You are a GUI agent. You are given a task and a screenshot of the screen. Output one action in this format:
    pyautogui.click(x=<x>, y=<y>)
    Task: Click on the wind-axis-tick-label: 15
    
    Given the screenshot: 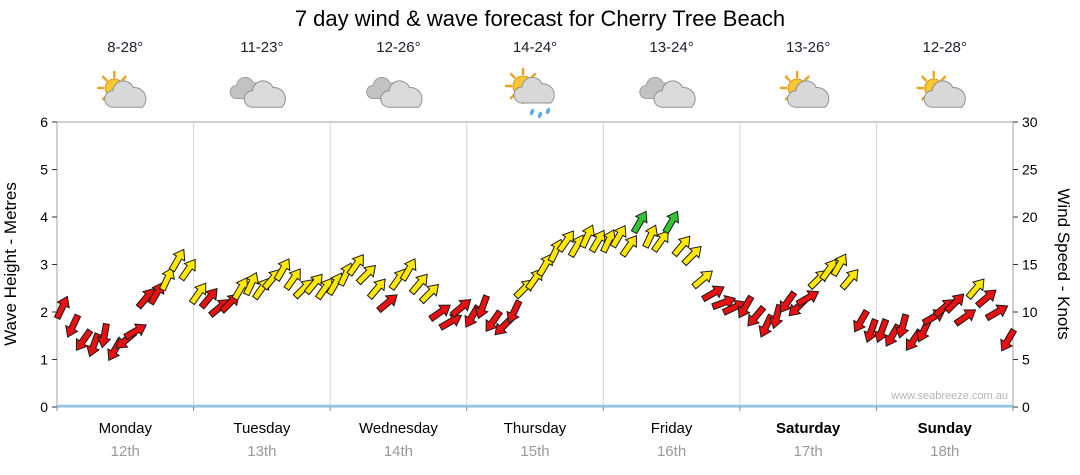 What is the action you would take?
    pyautogui.click(x=1030, y=265)
    